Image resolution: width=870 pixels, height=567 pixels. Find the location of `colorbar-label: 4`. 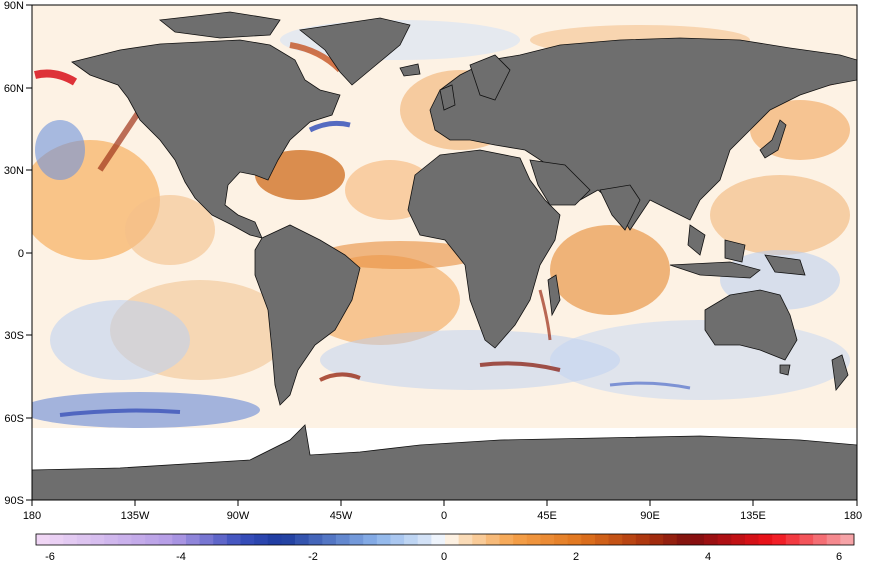

colorbar-label: 4 is located at coordinates (708, 557).